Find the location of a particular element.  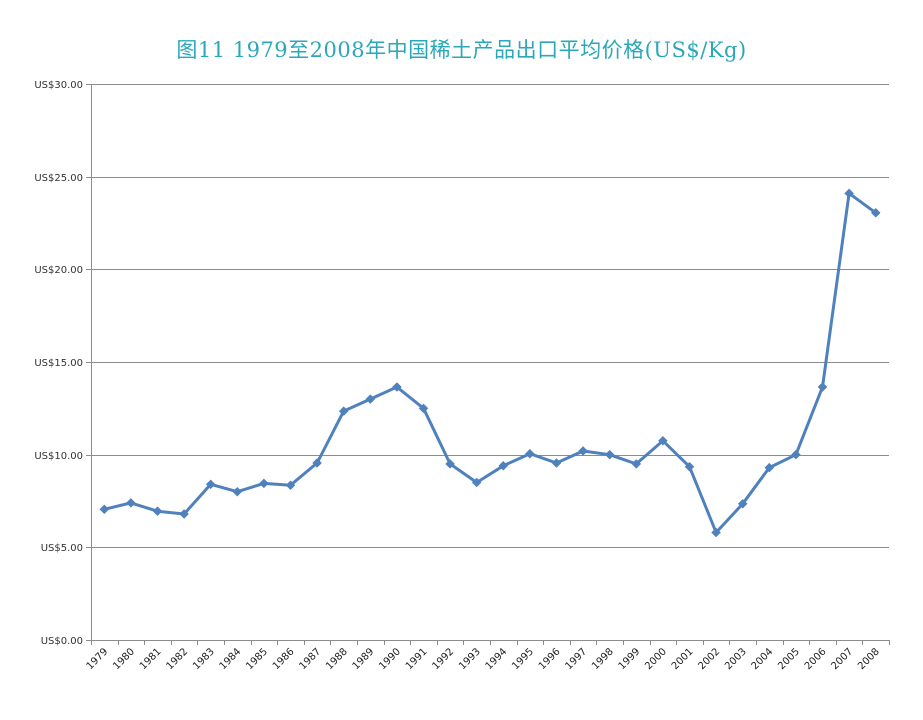

data-point-1979 is located at coordinates (104, 509).